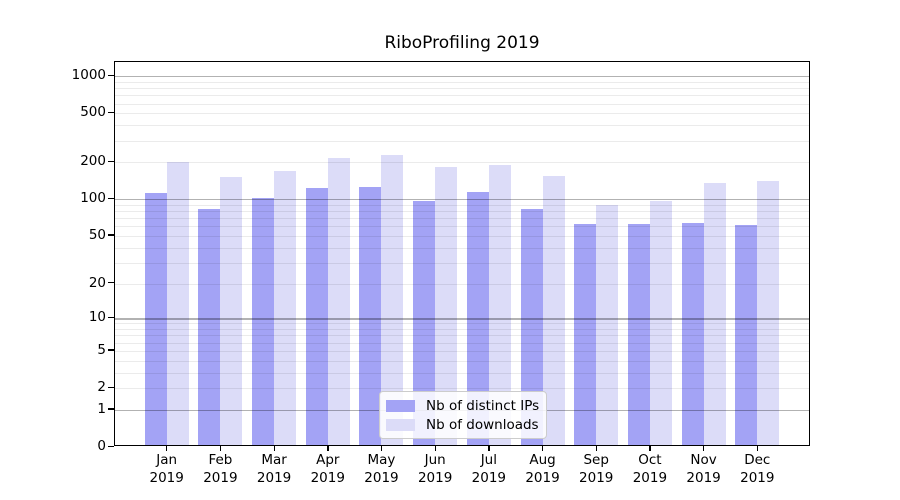  What do you see at coordinates (220, 469) in the screenshot?
I see `x-tick-label: Feb 2019` at bounding box center [220, 469].